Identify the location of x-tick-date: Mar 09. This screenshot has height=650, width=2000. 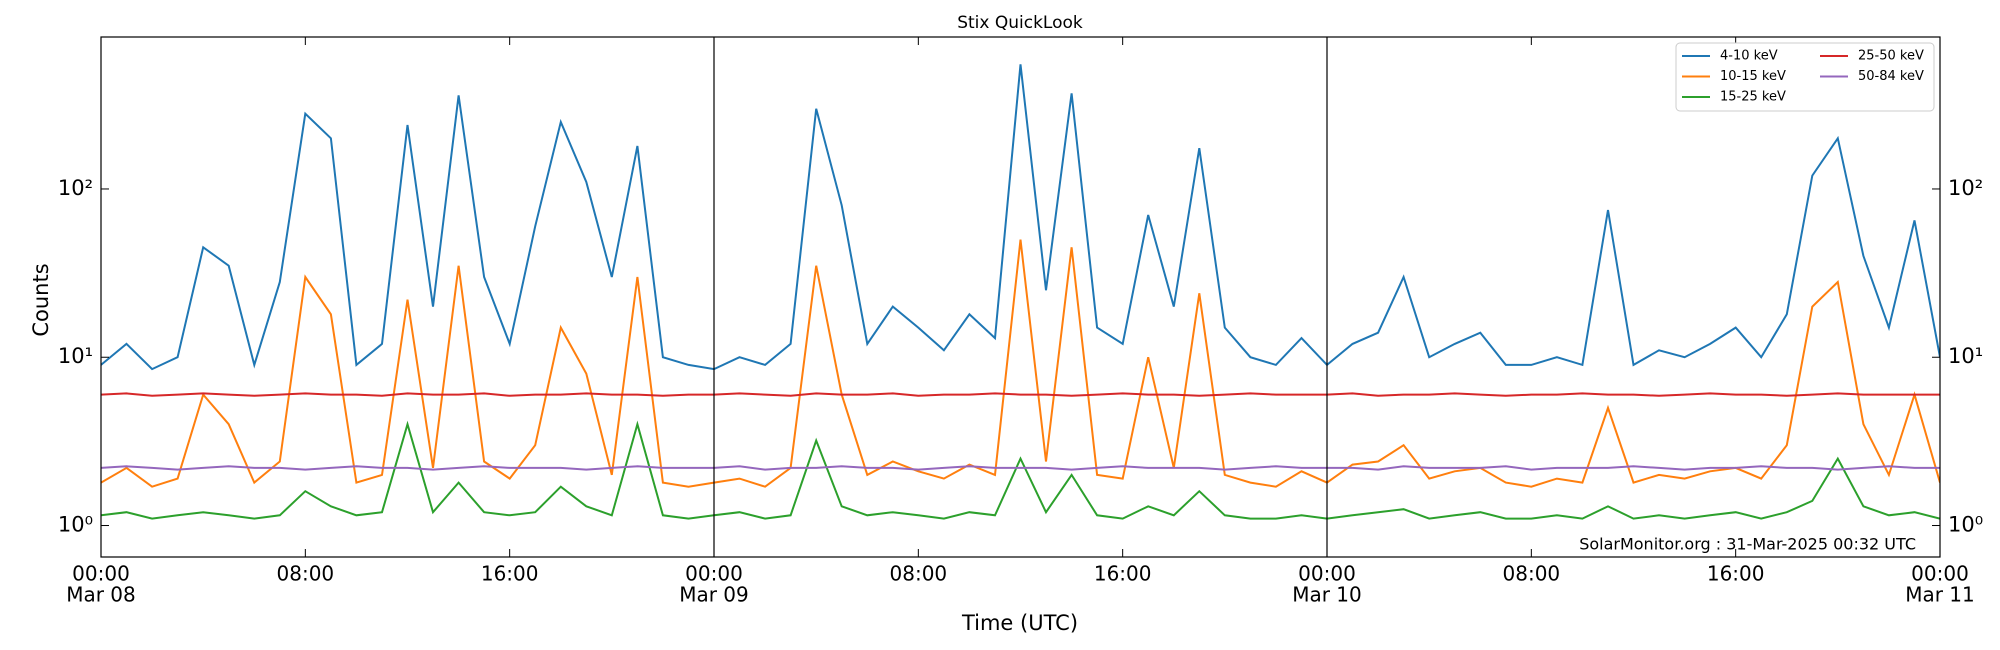
(714, 595).